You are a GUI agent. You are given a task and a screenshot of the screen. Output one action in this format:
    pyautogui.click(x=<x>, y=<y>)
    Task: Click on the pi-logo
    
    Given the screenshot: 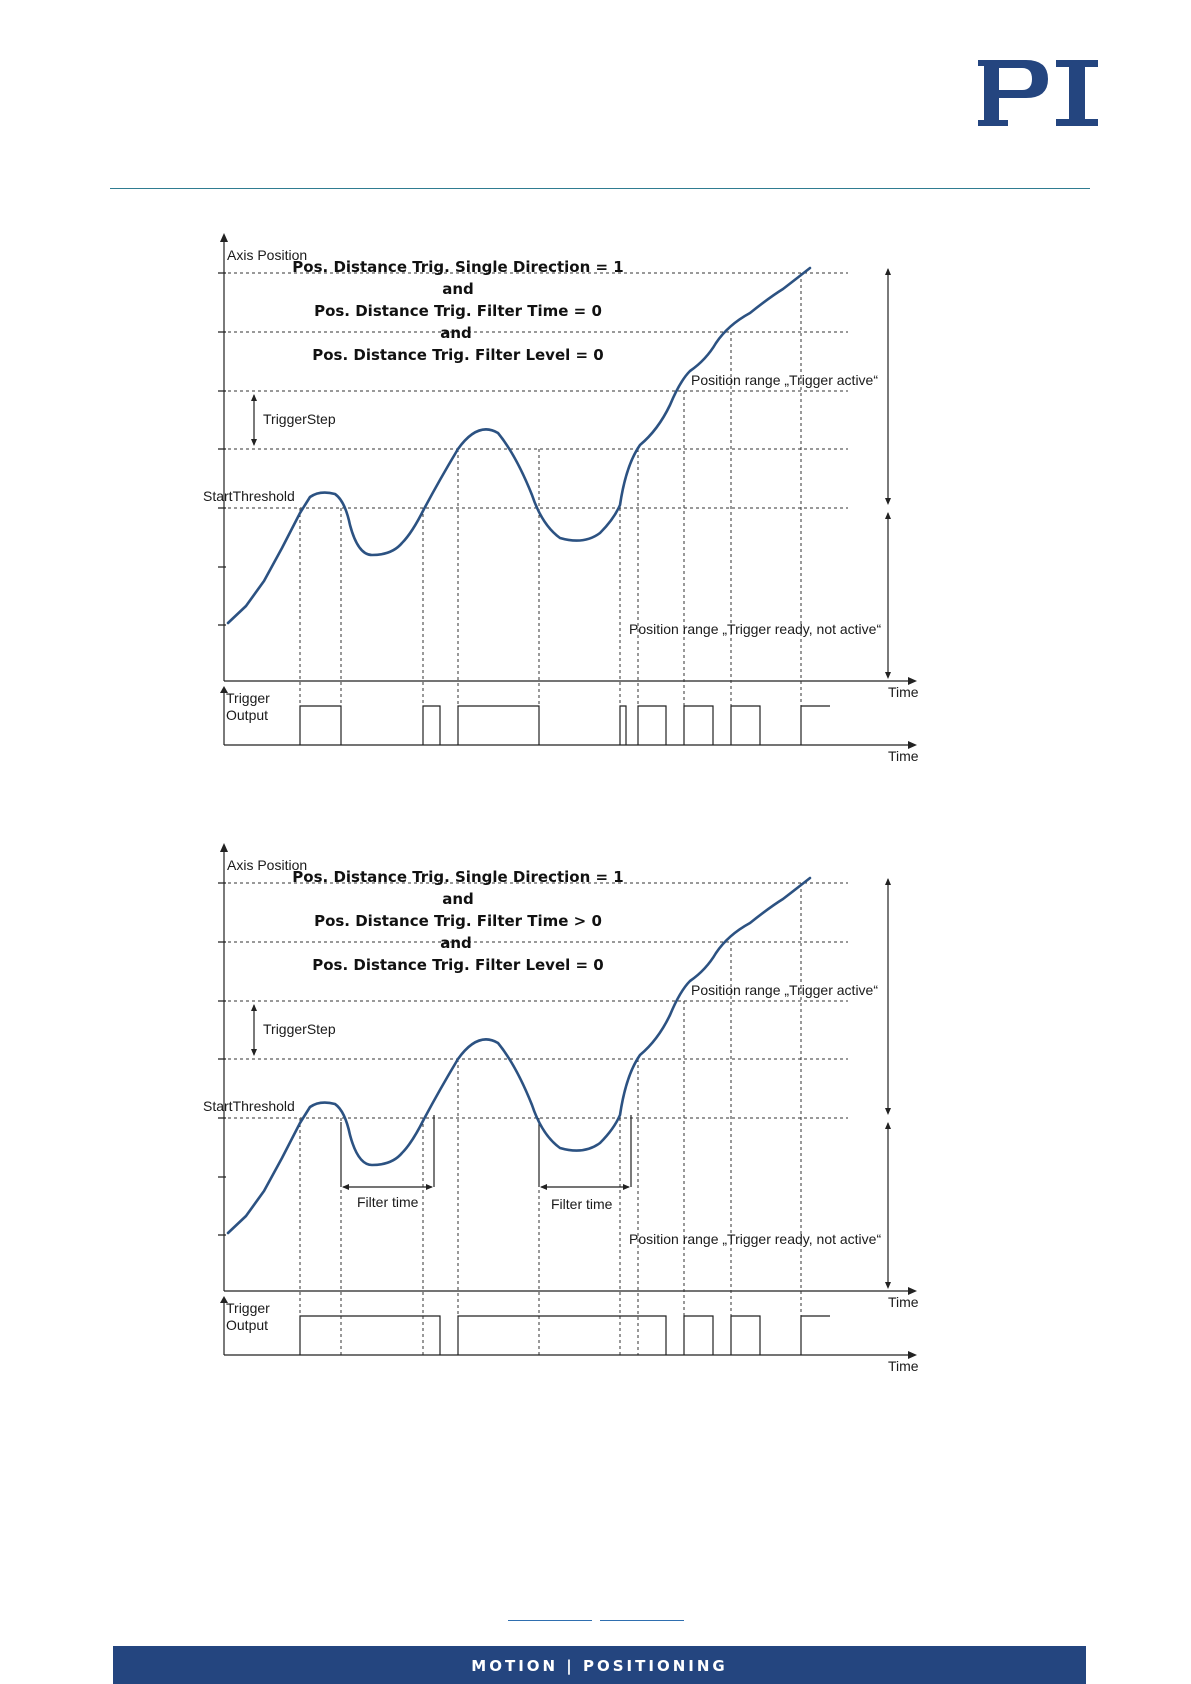 What is the action you would take?
    pyautogui.click(x=1038, y=93)
    